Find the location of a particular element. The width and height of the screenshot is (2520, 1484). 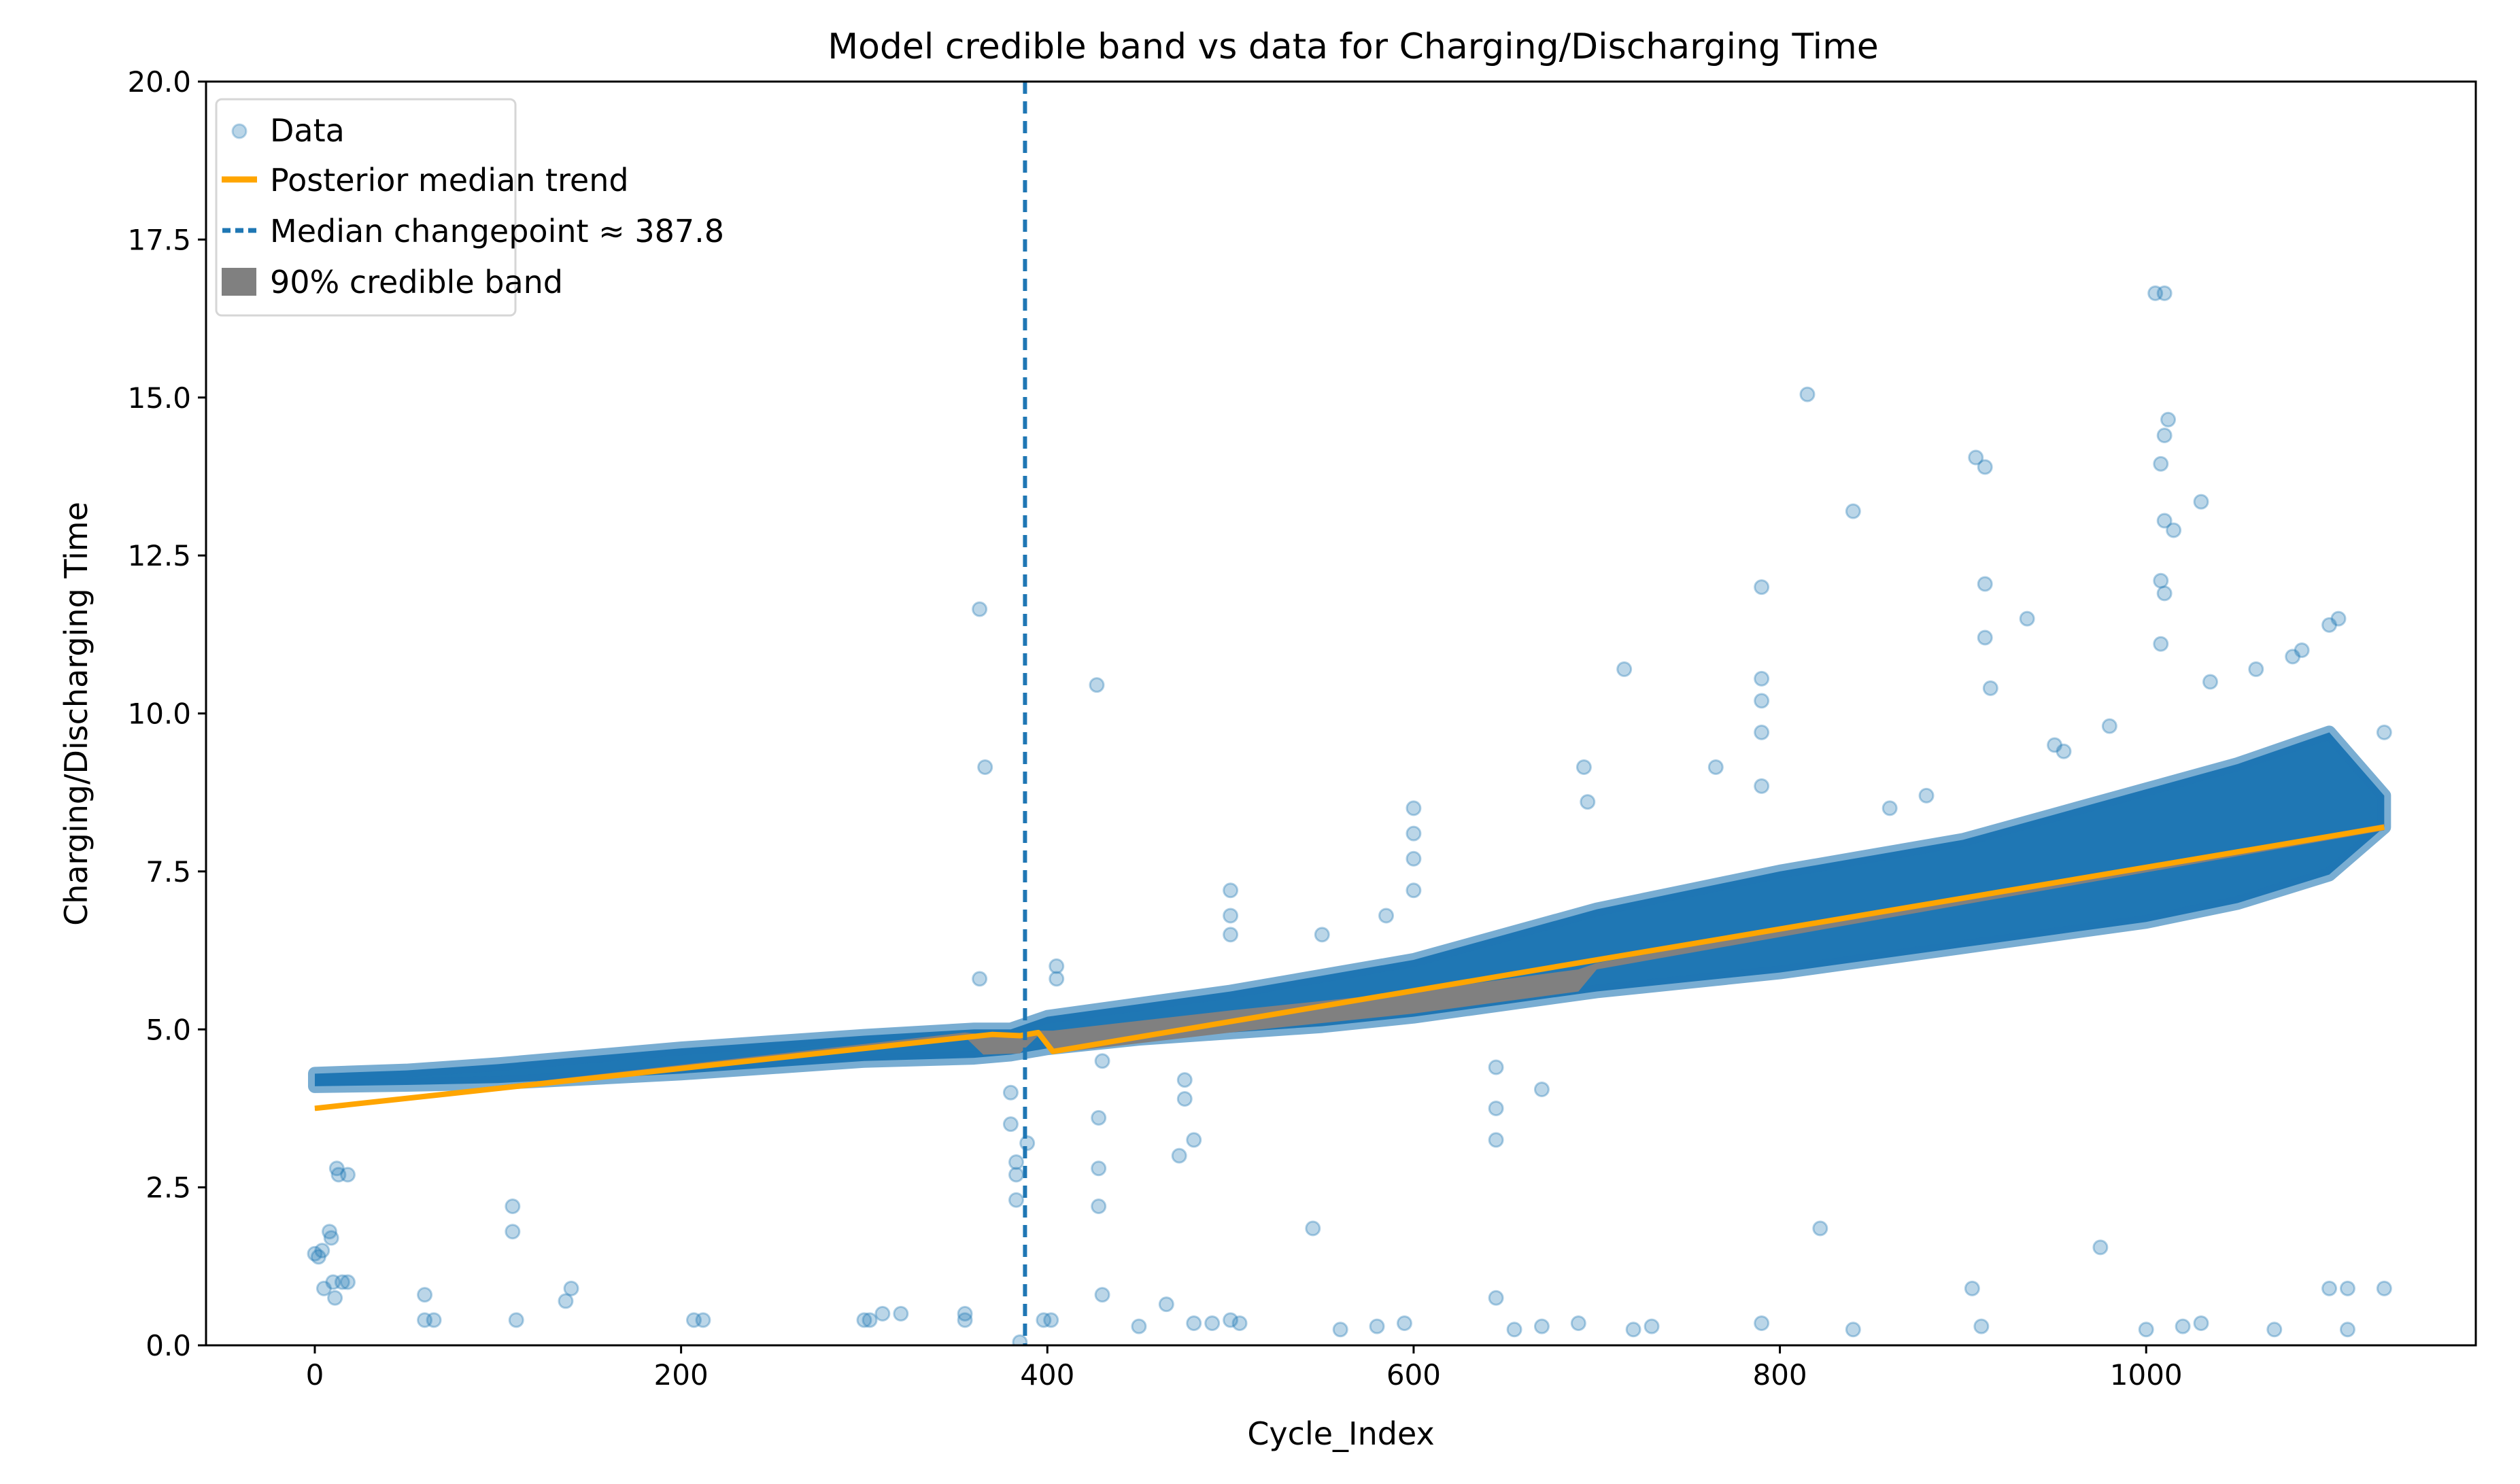

y-tick-label: 10.0 is located at coordinates (159, 714).